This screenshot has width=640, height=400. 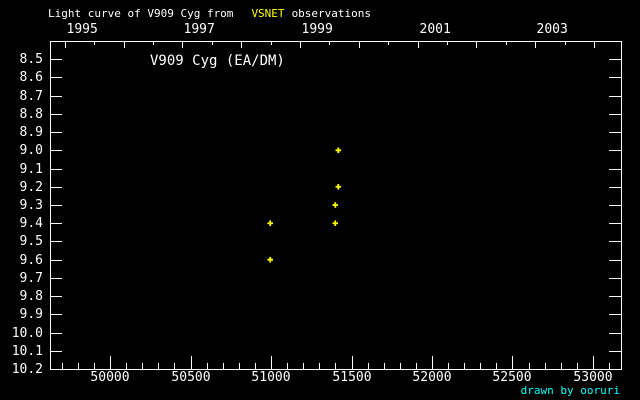 What do you see at coordinates (31, 132) in the screenshot?
I see `y-axis-tick-label: 8.9` at bounding box center [31, 132].